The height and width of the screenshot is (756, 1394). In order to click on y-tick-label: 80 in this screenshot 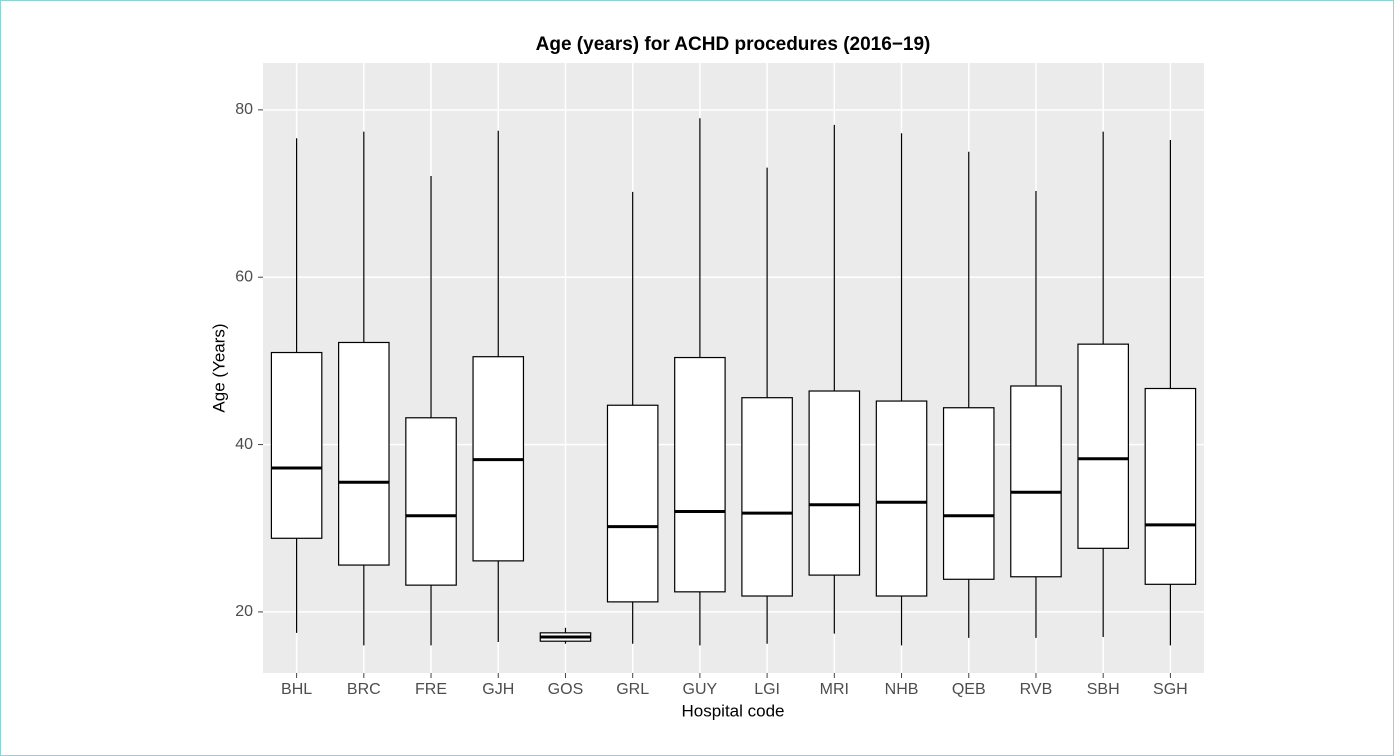, I will do `click(244, 109)`.